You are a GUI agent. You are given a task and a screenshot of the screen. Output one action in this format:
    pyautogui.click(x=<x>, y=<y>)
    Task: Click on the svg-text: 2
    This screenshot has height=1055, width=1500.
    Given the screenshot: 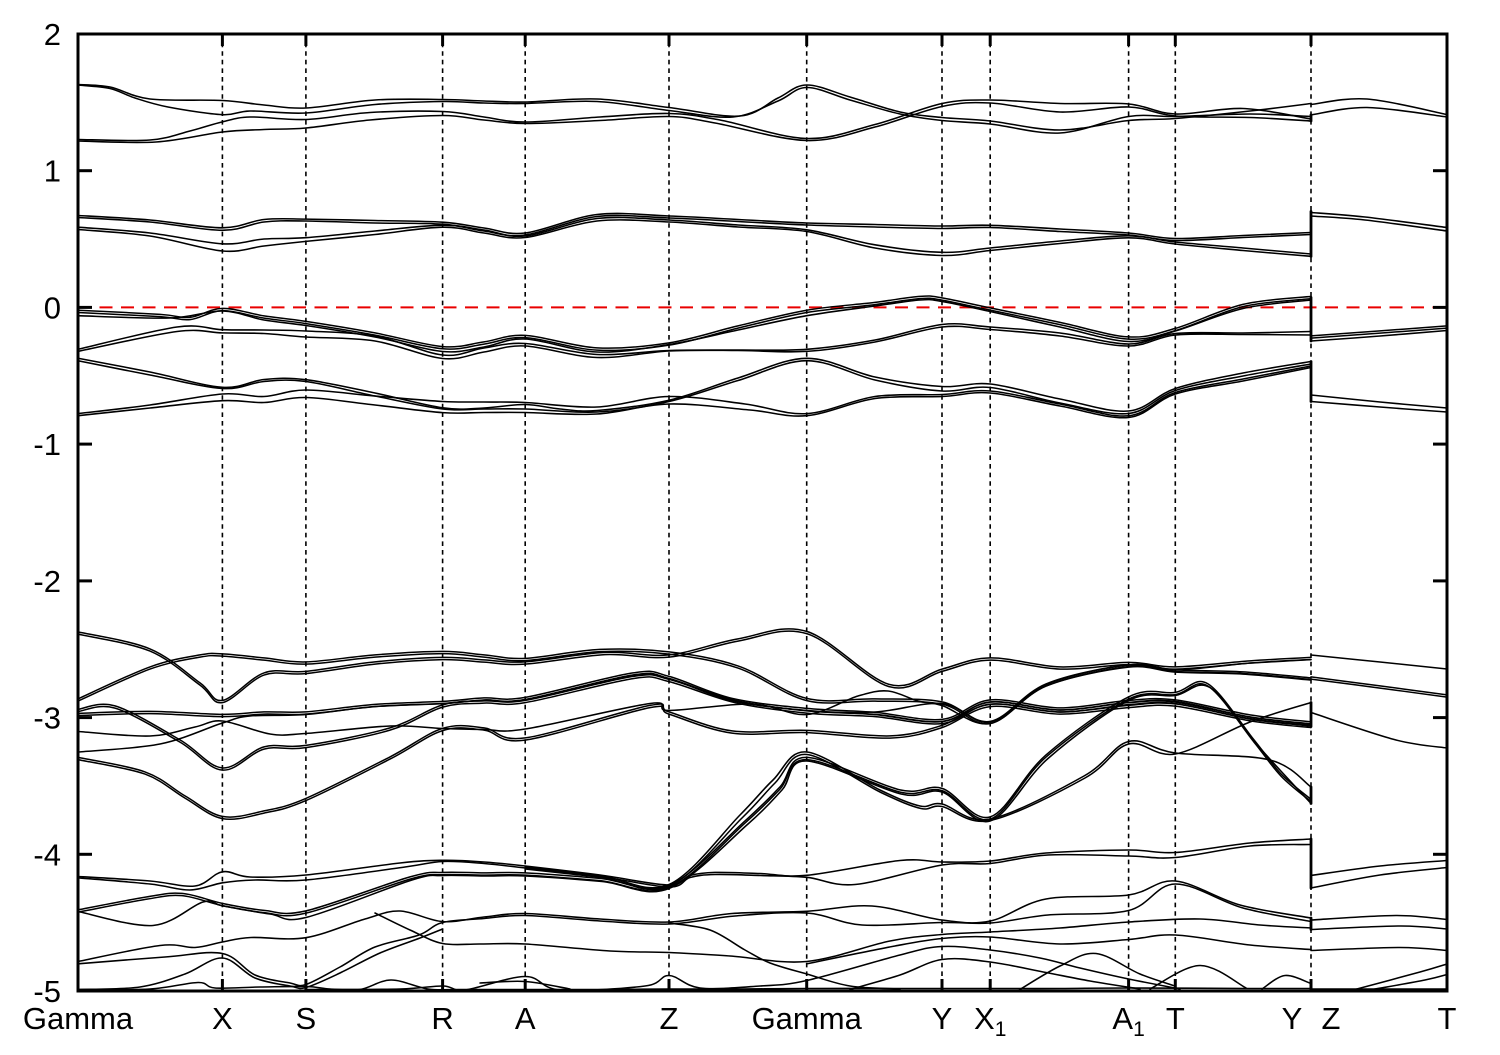 What is the action you would take?
    pyautogui.click(x=52, y=34)
    